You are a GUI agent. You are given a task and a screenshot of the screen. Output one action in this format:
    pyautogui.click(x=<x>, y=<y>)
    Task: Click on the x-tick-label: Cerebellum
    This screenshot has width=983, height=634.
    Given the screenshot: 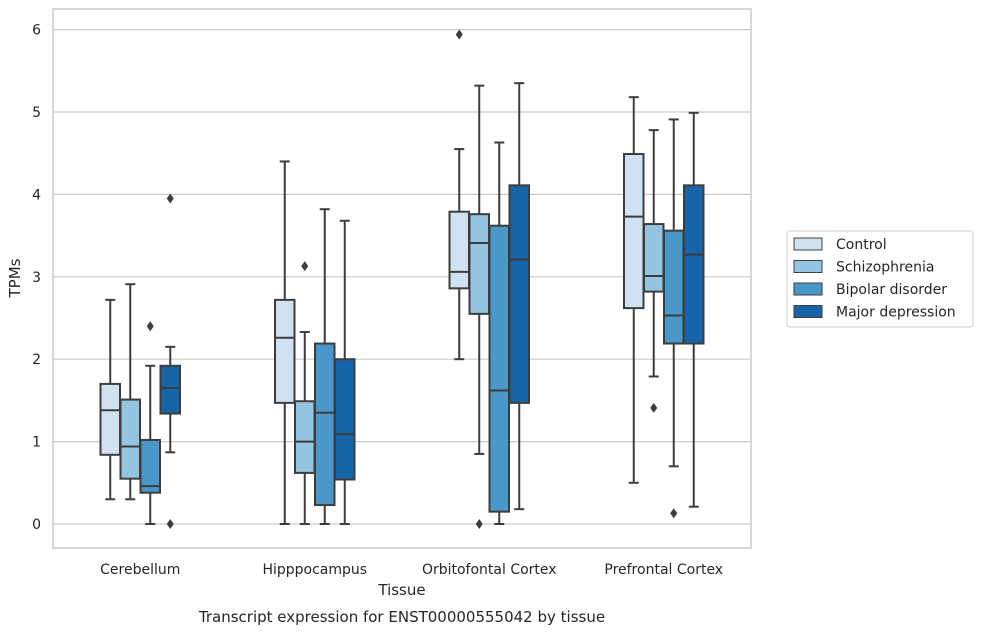 What is the action you would take?
    pyautogui.click(x=140, y=570)
    